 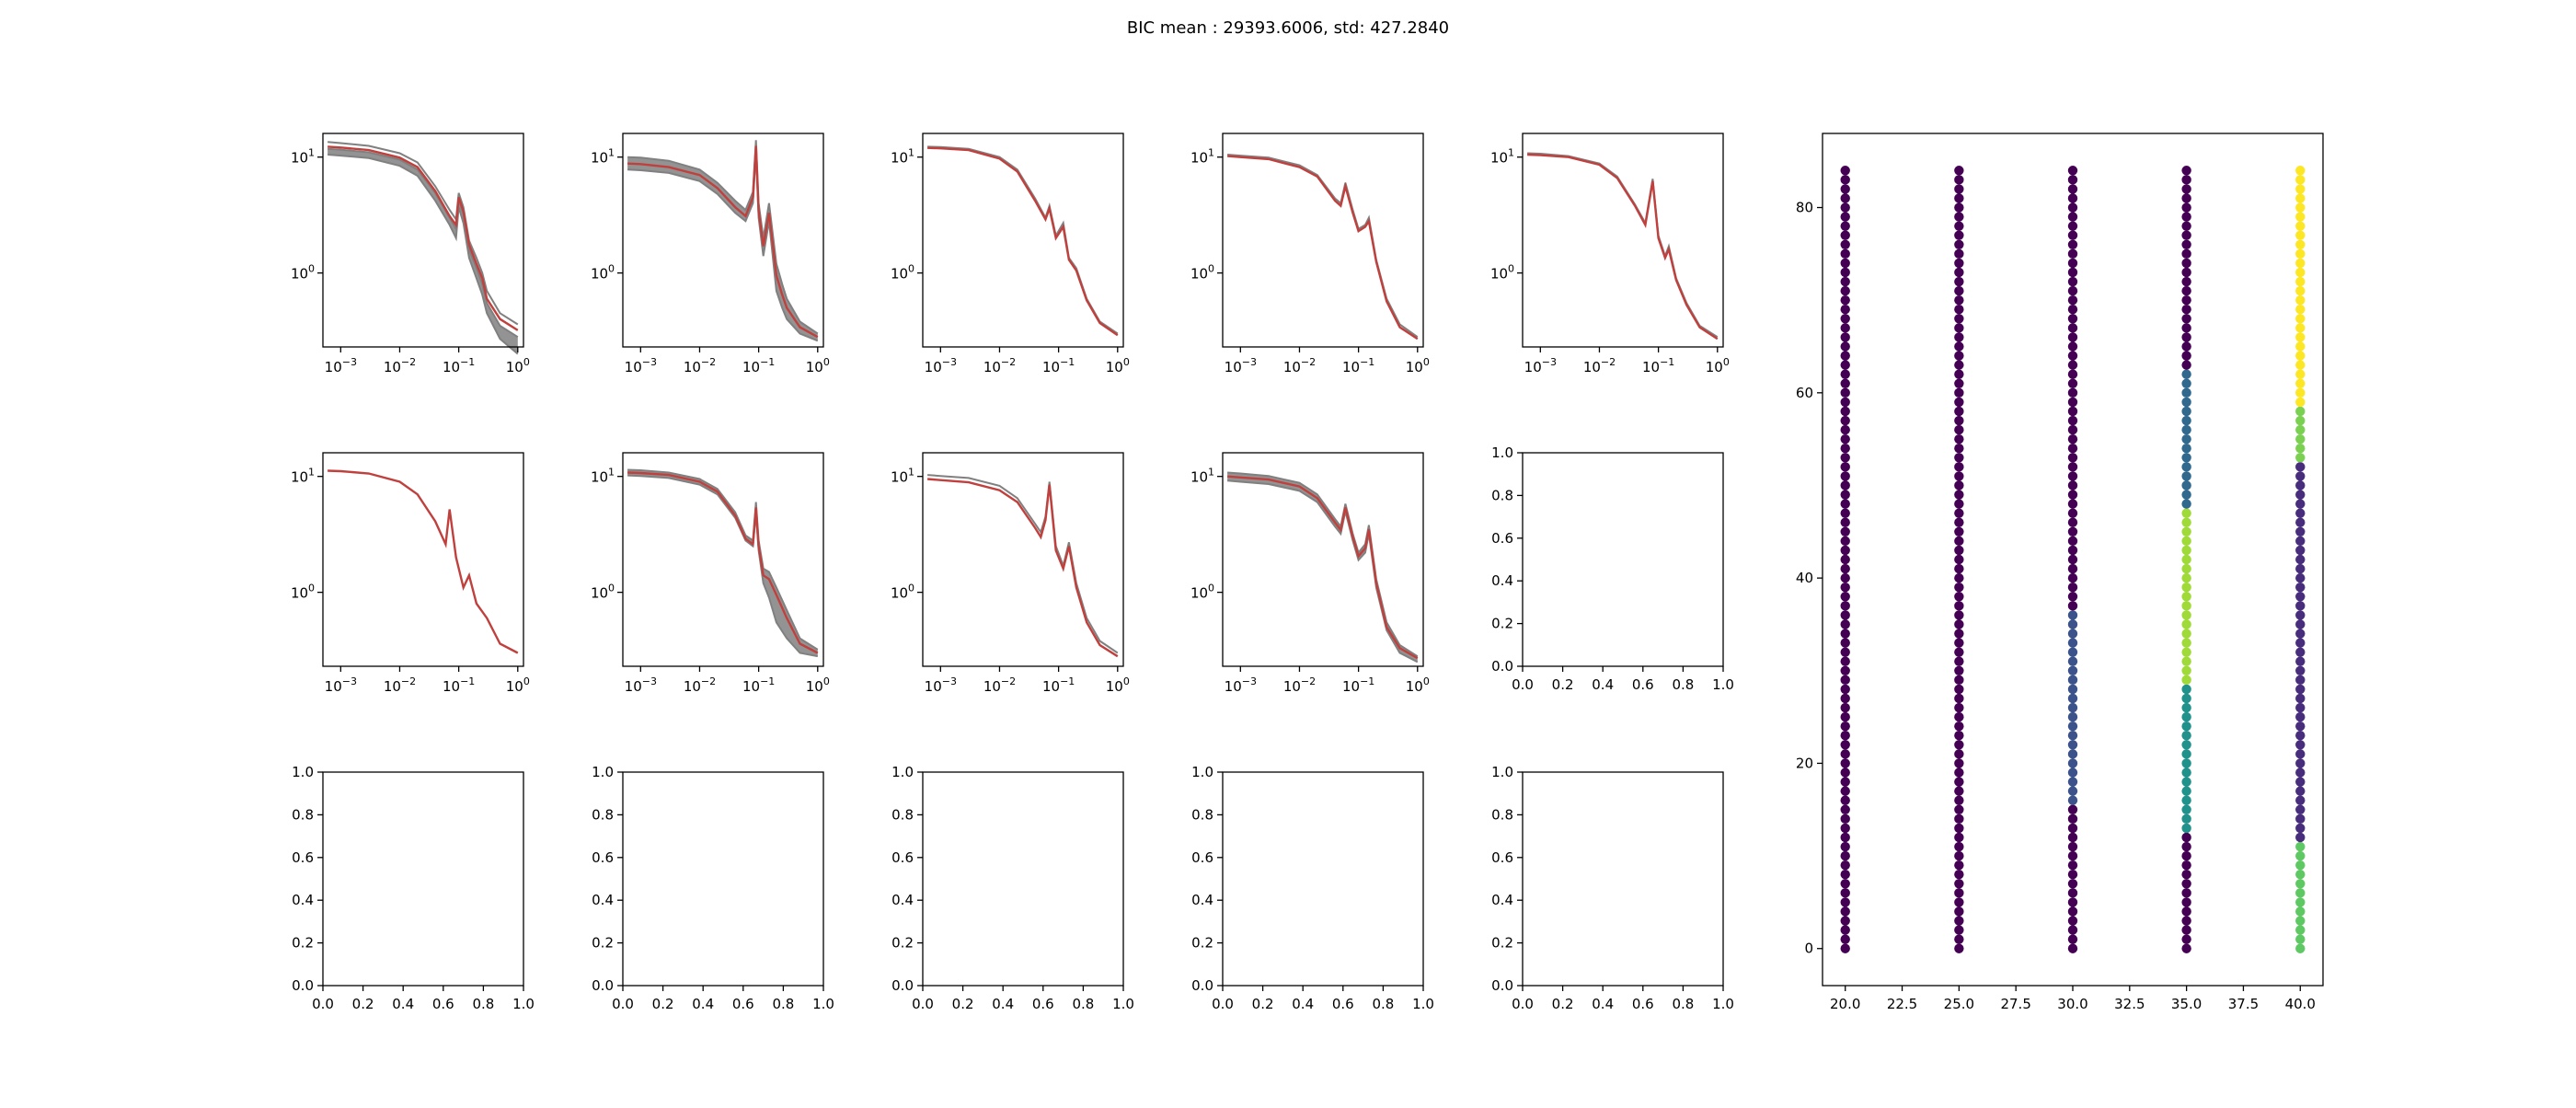 What do you see at coordinates (700, 365) in the screenshot?
I see `x-tick-label: 10⁻²` at bounding box center [700, 365].